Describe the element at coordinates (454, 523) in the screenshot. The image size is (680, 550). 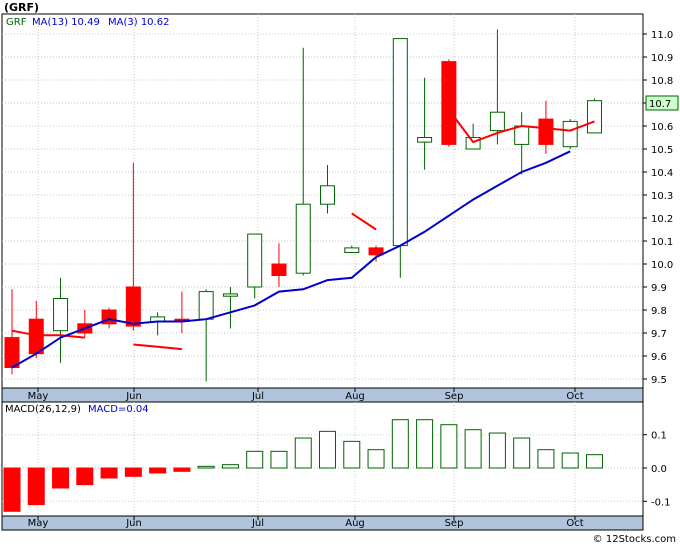
I see `macd-month-label: Sep` at that location.